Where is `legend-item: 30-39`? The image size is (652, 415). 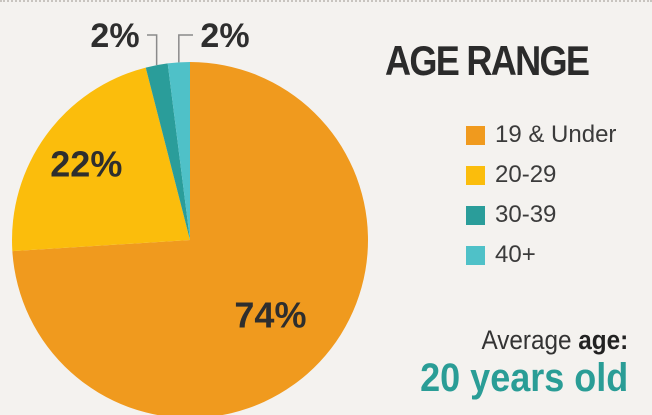
legend-item: 30-39 is located at coordinates (541, 215).